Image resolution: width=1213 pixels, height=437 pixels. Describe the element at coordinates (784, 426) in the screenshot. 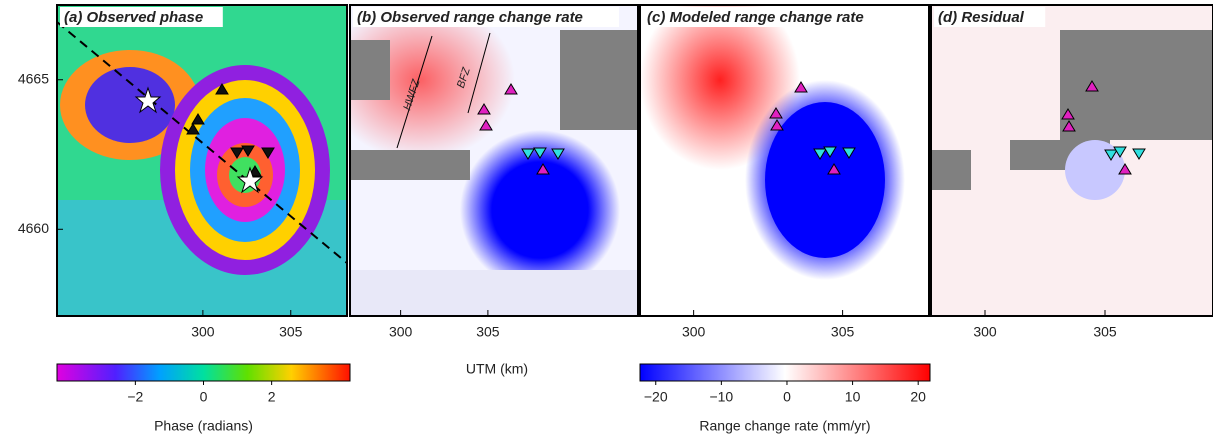

I see `colorbar-label: Range change rate (mm/yr)` at that location.